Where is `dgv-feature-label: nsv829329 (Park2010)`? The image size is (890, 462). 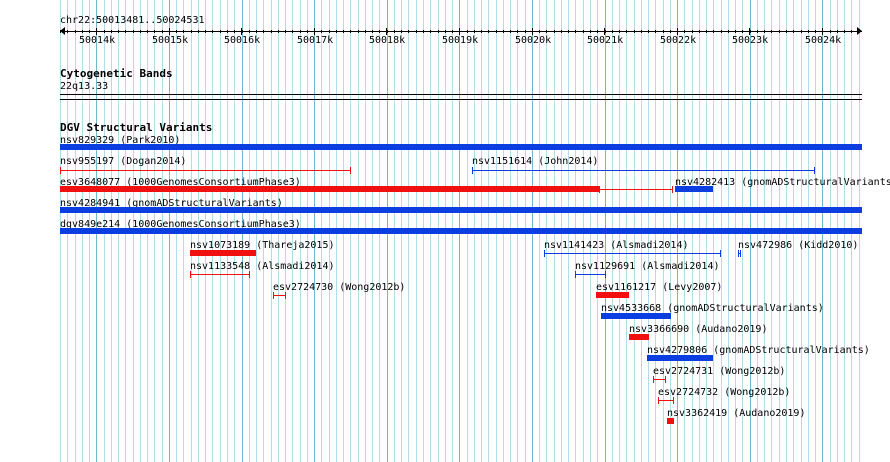 dgv-feature-label: nsv829329 (Park2010) is located at coordinates (120, 140).